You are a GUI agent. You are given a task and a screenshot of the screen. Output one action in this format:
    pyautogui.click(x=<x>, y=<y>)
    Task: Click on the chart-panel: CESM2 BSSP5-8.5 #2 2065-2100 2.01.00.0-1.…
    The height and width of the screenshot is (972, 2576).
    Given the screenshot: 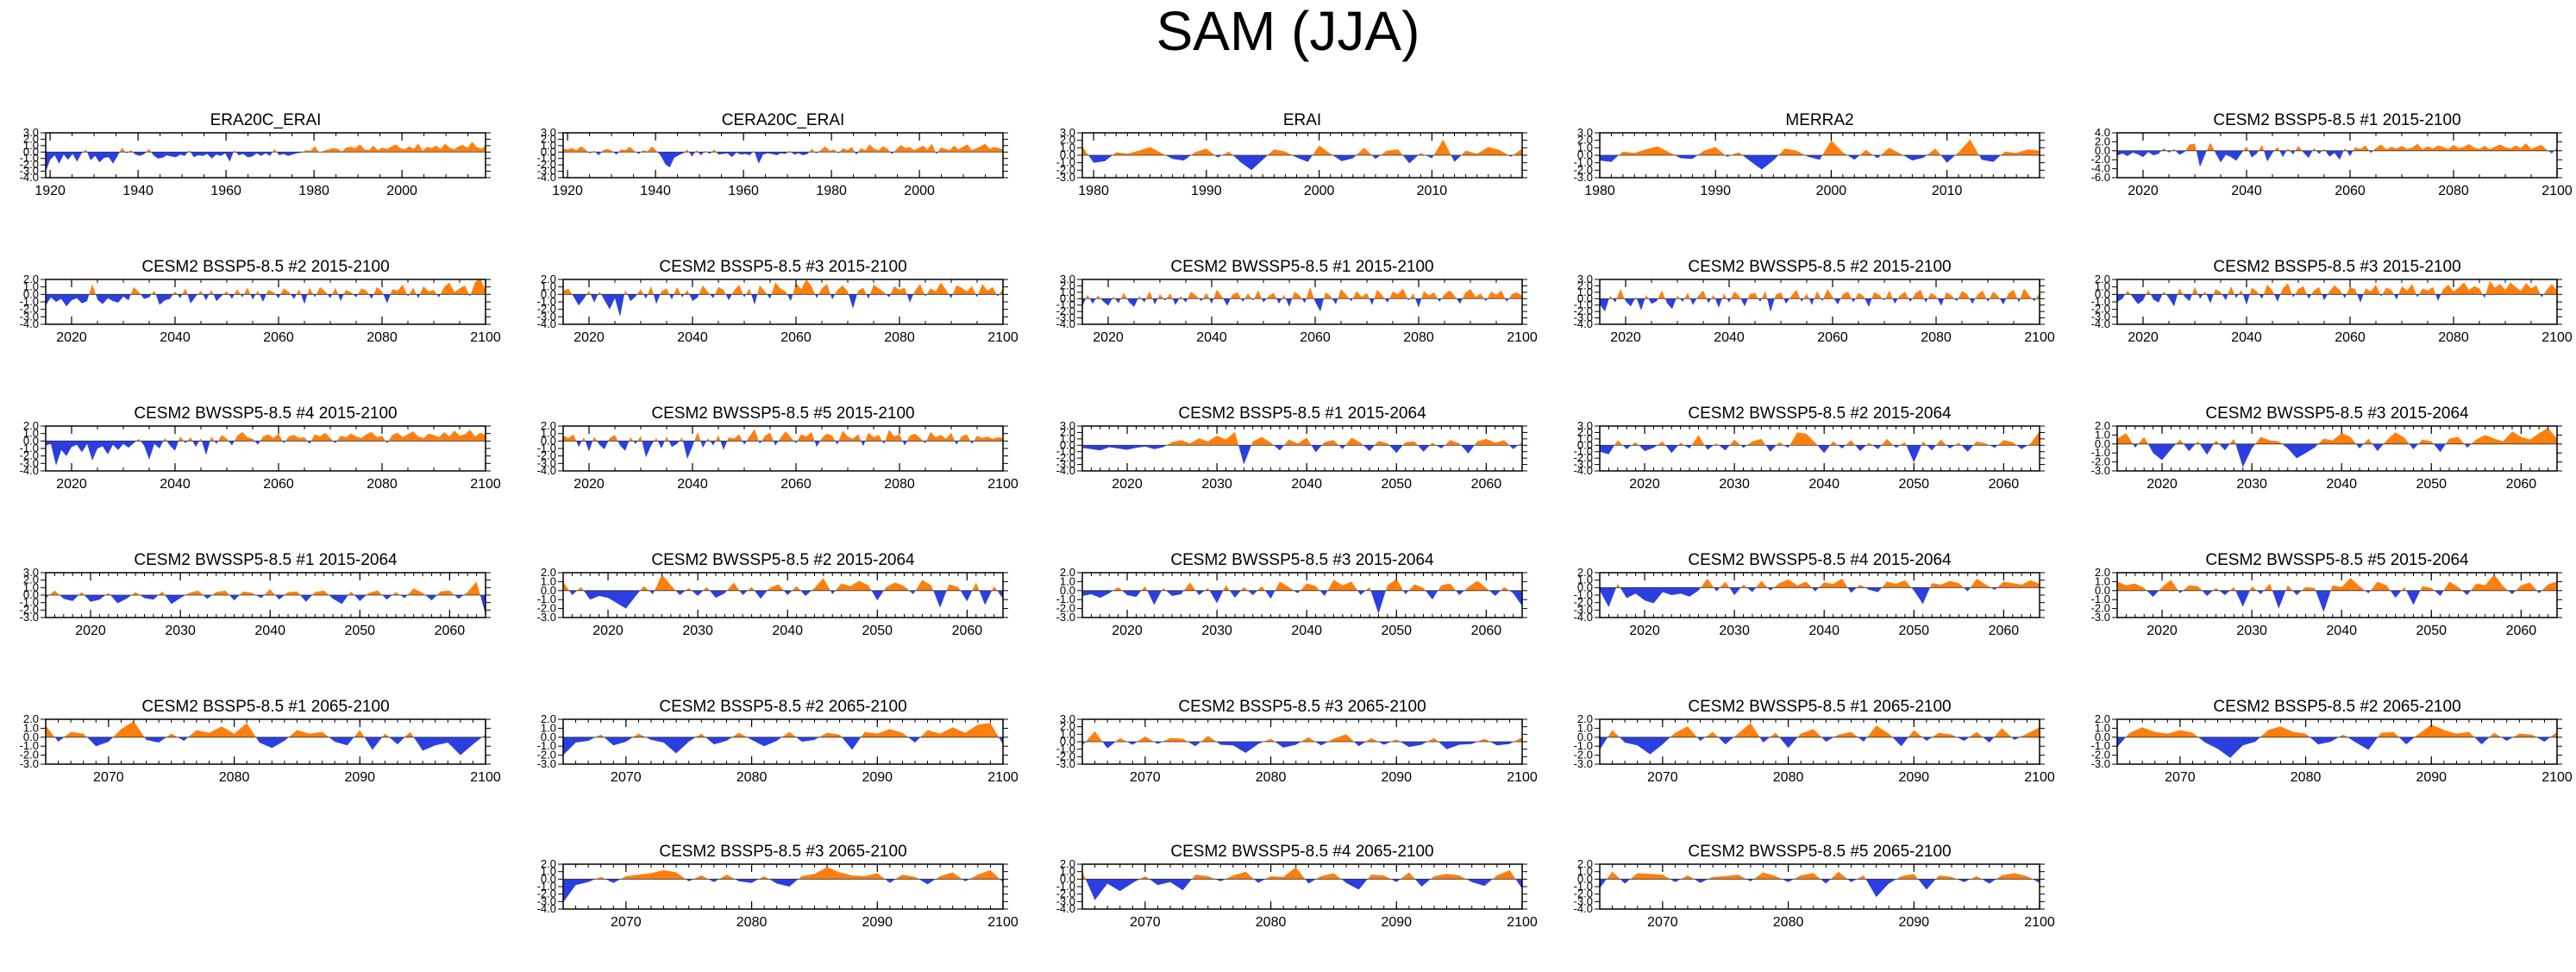 What is the action you would take?
    pyautogui.click(x=2332, y=741)
    